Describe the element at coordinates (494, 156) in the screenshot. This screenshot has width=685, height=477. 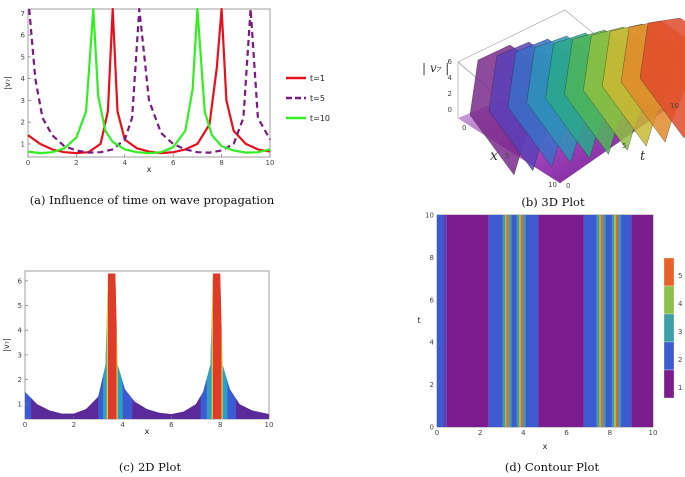
I see `panel-b-xlabel: x` at that location.